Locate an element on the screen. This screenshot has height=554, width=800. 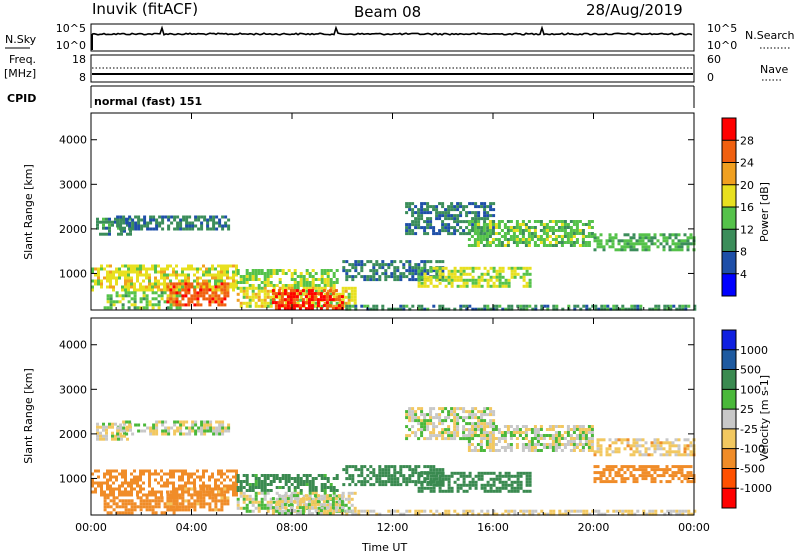
power-ytick-label: 3000 is located at coordinates (73, 184).